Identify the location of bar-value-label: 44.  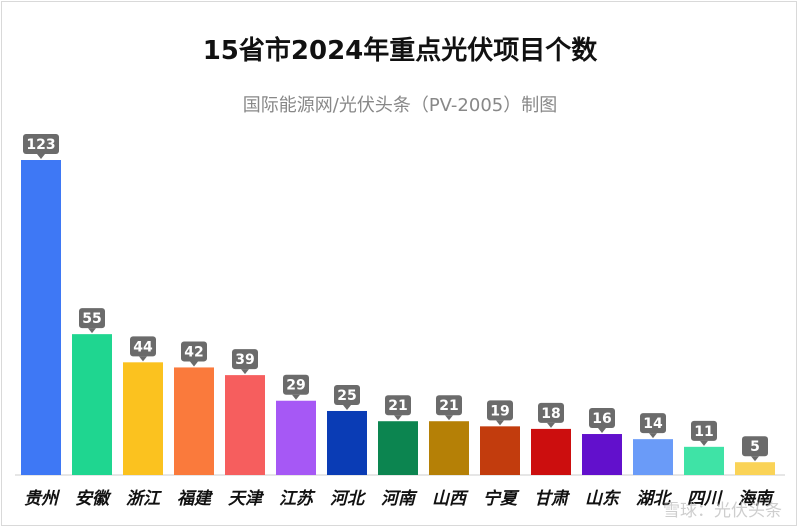
(143, 347).